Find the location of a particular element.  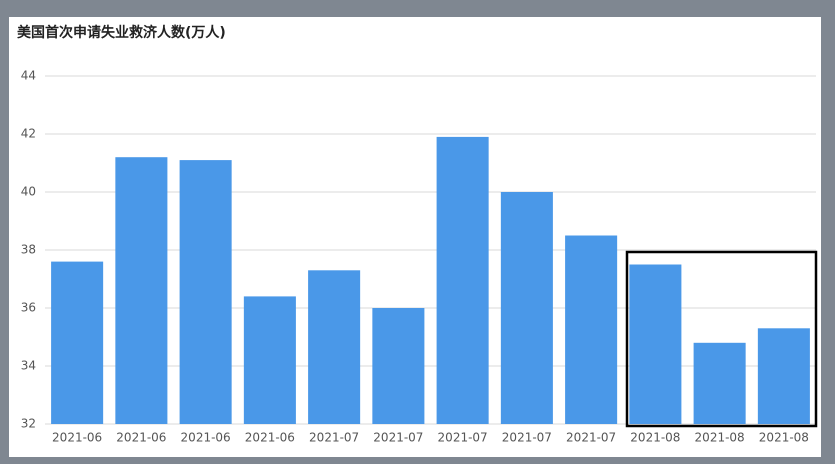

y-tick-label: 40 is located at coordinates (28, 192).